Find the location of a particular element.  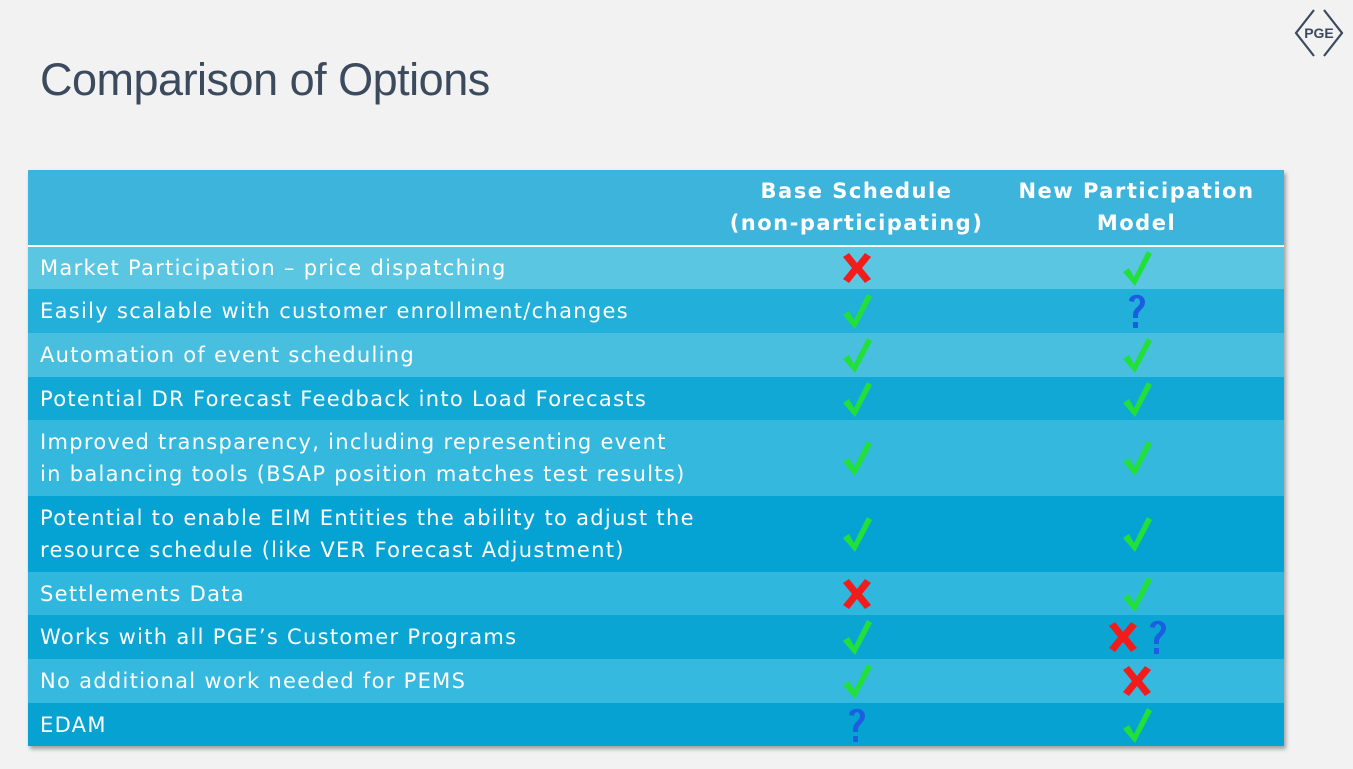

criteria-label-line: Automation of event scheduling is located at coordinates (228, 355).